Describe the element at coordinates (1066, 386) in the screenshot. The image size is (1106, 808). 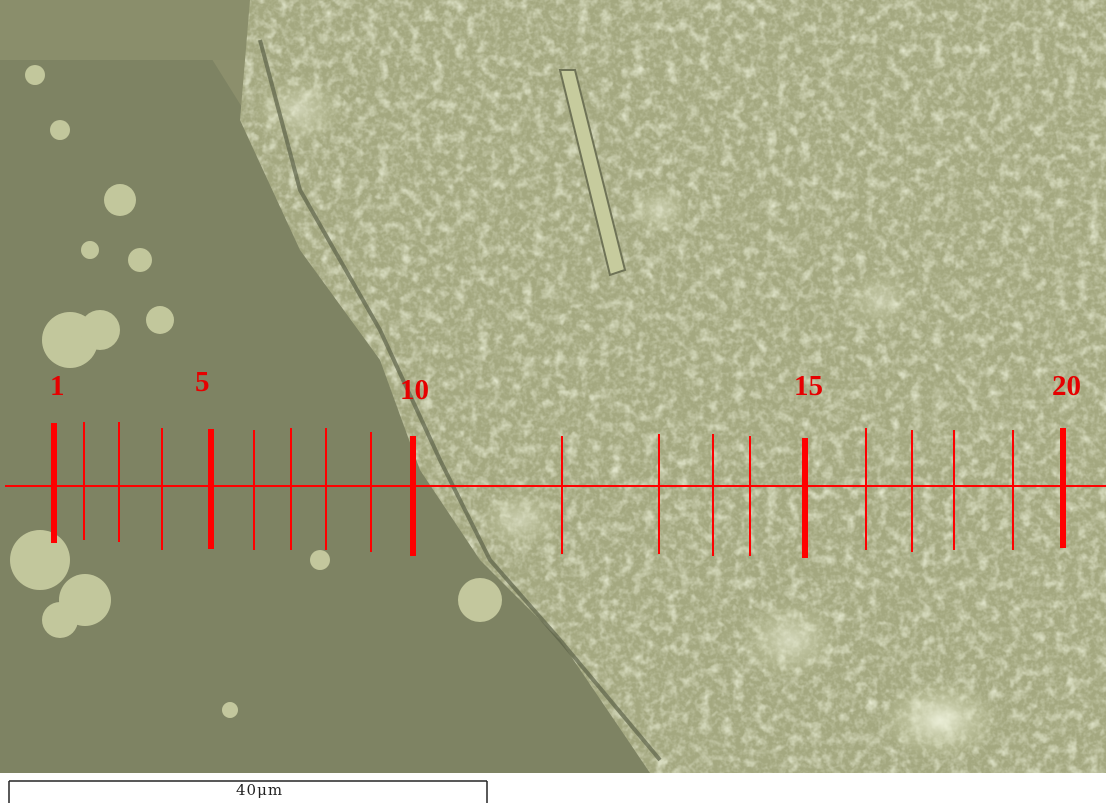
I see `tick-label-20: 20` at that location.